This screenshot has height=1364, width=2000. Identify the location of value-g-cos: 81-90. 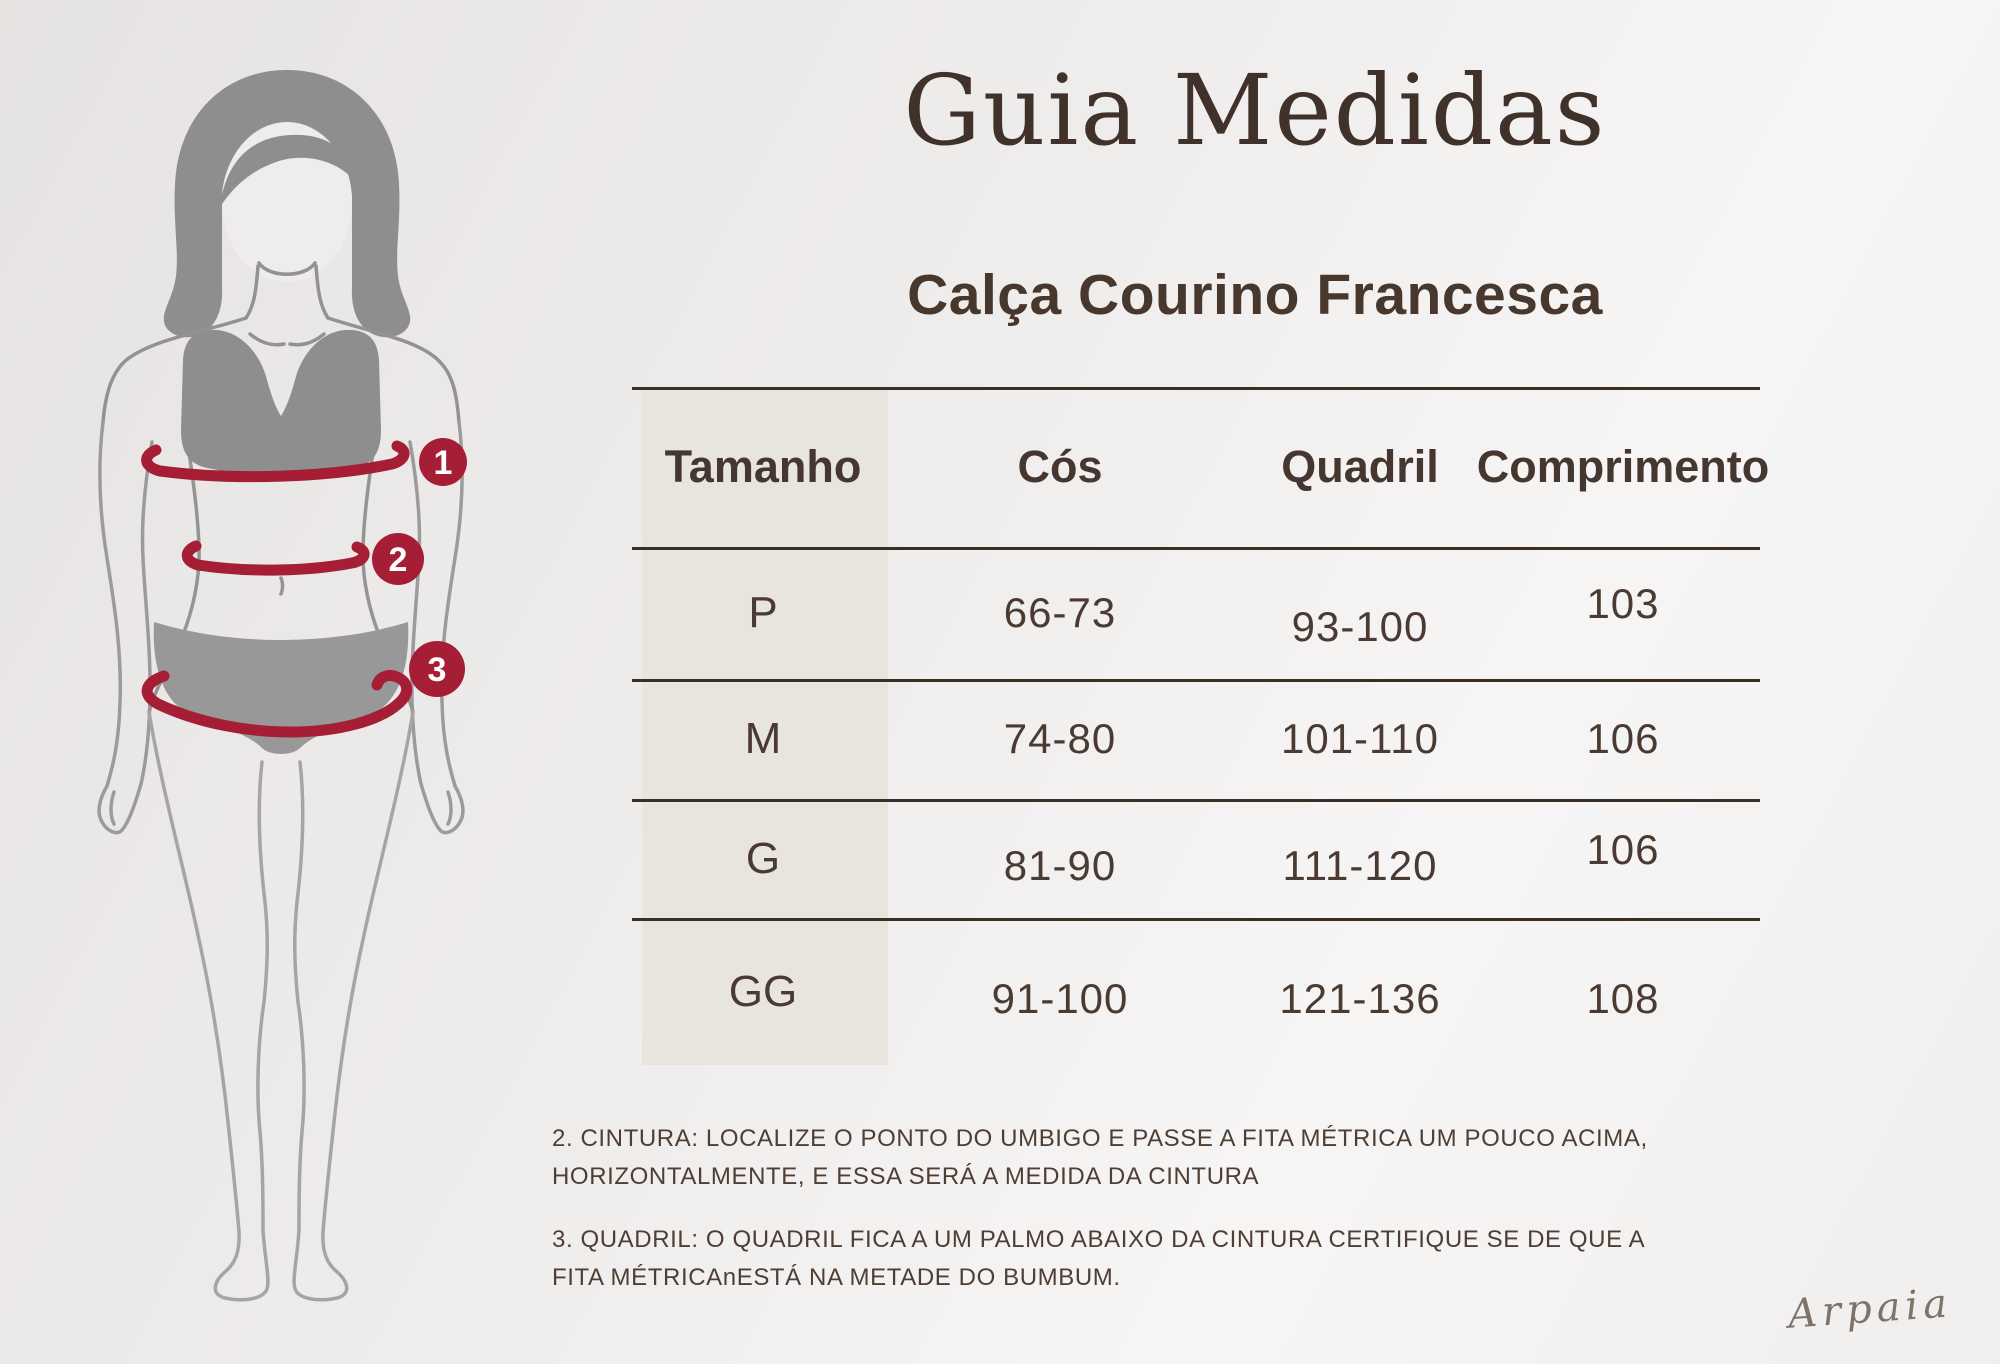
(1060, 865).